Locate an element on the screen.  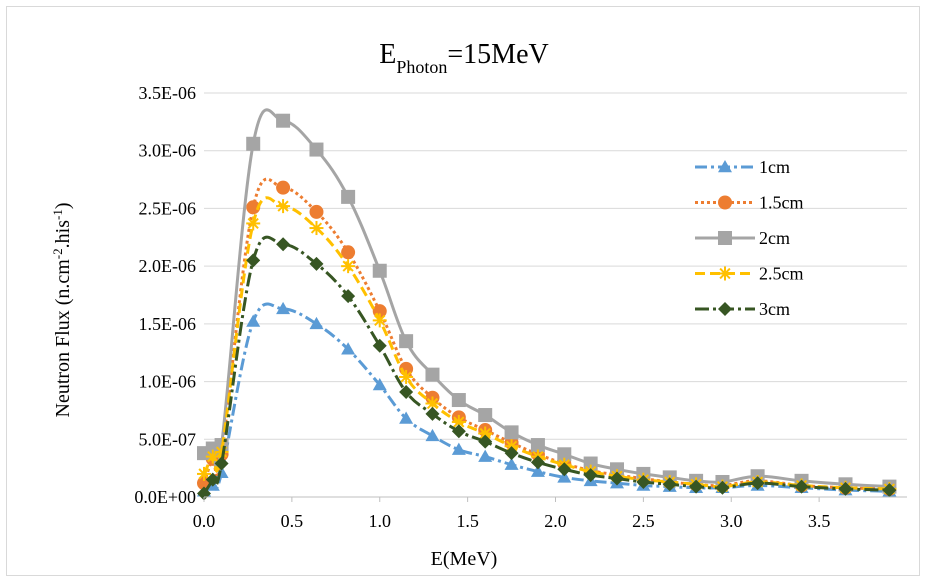
legend-label: 1.5cm is located at coordinates (781, 203).